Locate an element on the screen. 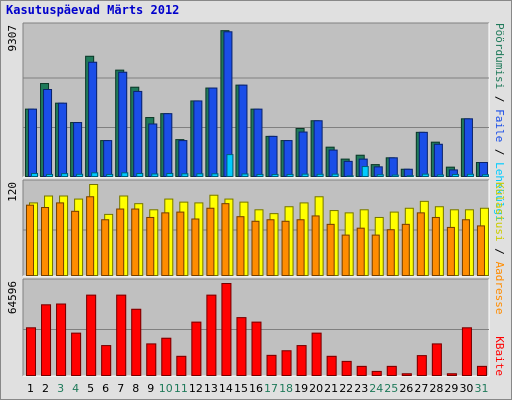 Image resolution: width=512 pixels, height=400 pixels. day-label: 10 is located at coordinates (166, 388).